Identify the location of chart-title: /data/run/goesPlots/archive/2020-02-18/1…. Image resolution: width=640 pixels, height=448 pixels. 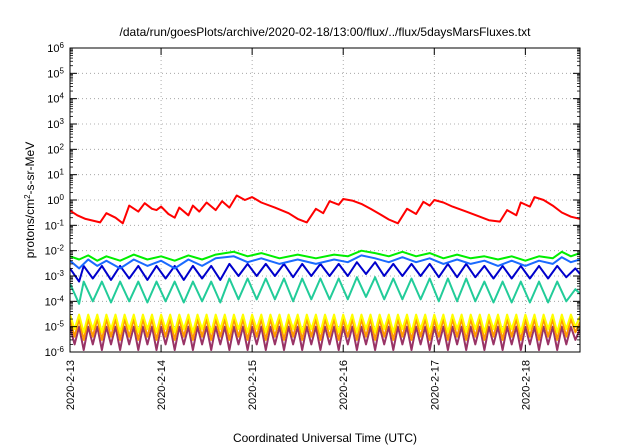
(326, 32).